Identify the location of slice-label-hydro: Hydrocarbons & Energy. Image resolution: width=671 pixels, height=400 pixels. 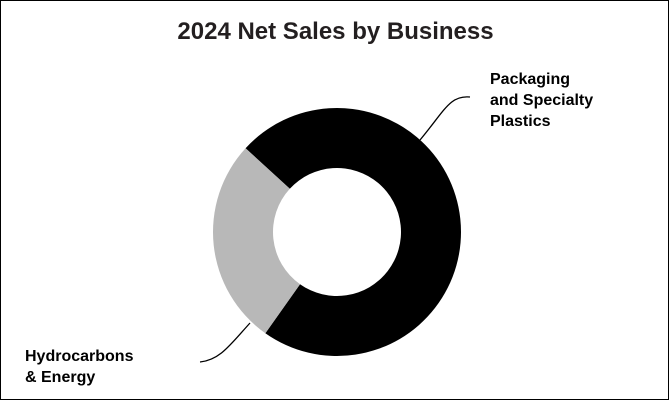
(79, 367).